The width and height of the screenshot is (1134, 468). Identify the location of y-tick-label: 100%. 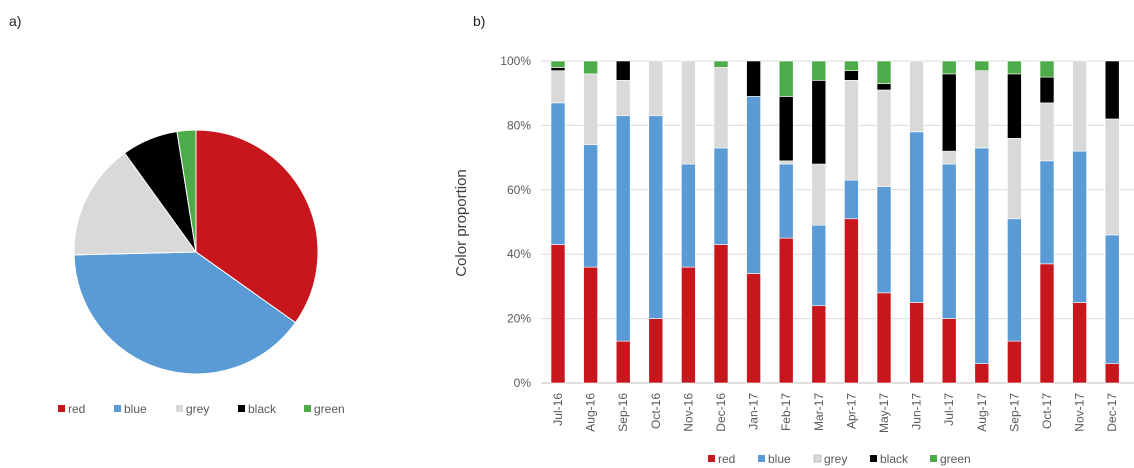
(515, 61).